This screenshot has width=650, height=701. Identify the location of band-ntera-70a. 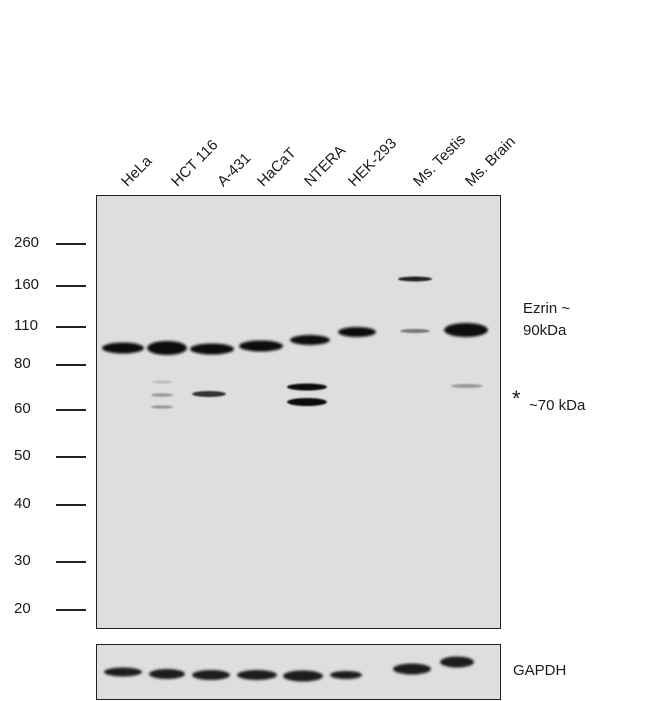
(307, 387).